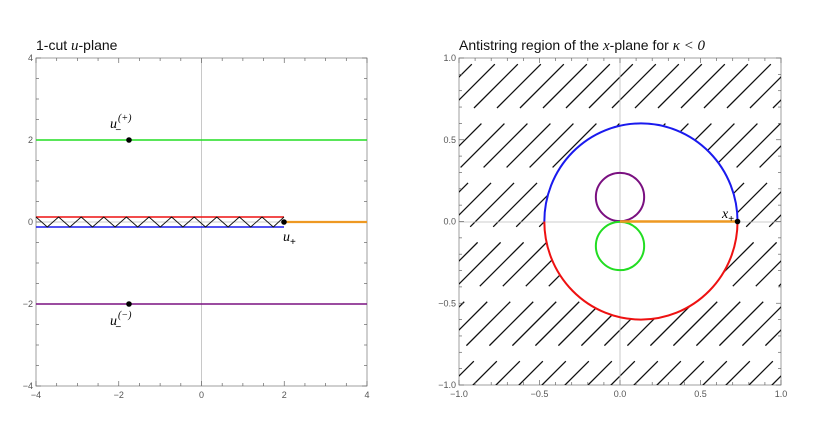  What do you see at coordinates (286, 237) in the screenshot?
I see `label-u-plus-base: u` at bounding box center [286, 237].